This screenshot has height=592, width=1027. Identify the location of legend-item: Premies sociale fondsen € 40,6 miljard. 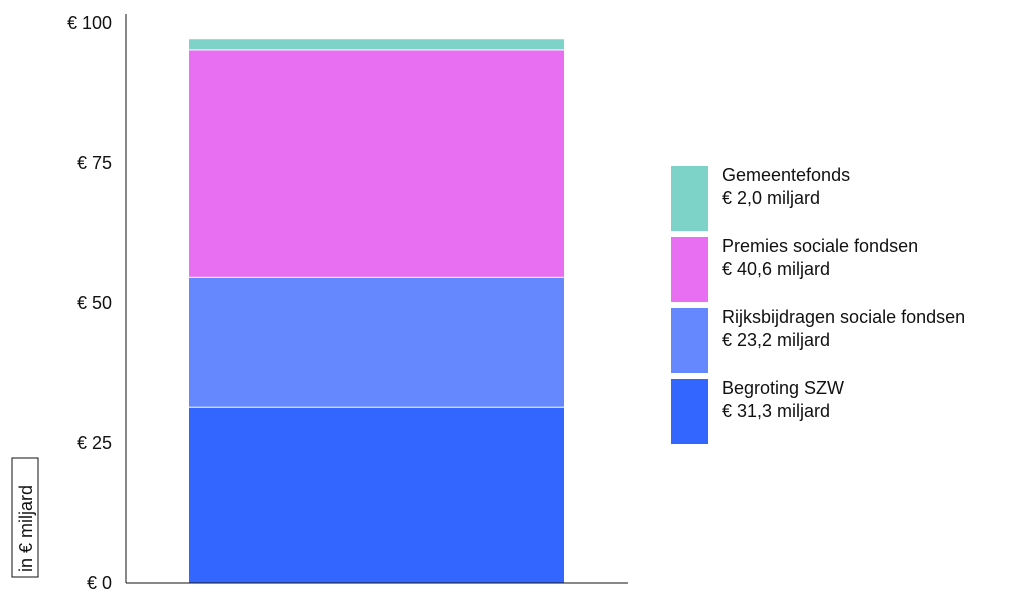
(849, 268).